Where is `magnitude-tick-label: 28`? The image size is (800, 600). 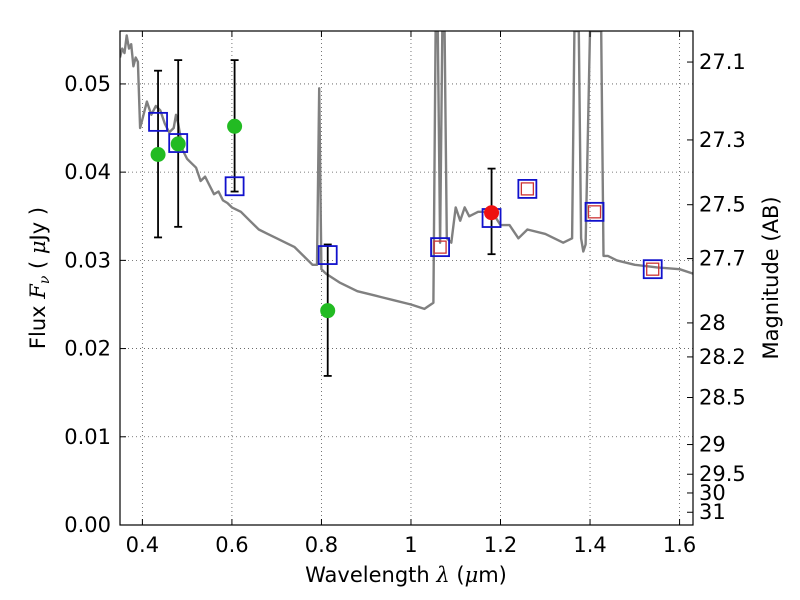 magnitude-tick-label: 28 is located at coordinates (712, 323).